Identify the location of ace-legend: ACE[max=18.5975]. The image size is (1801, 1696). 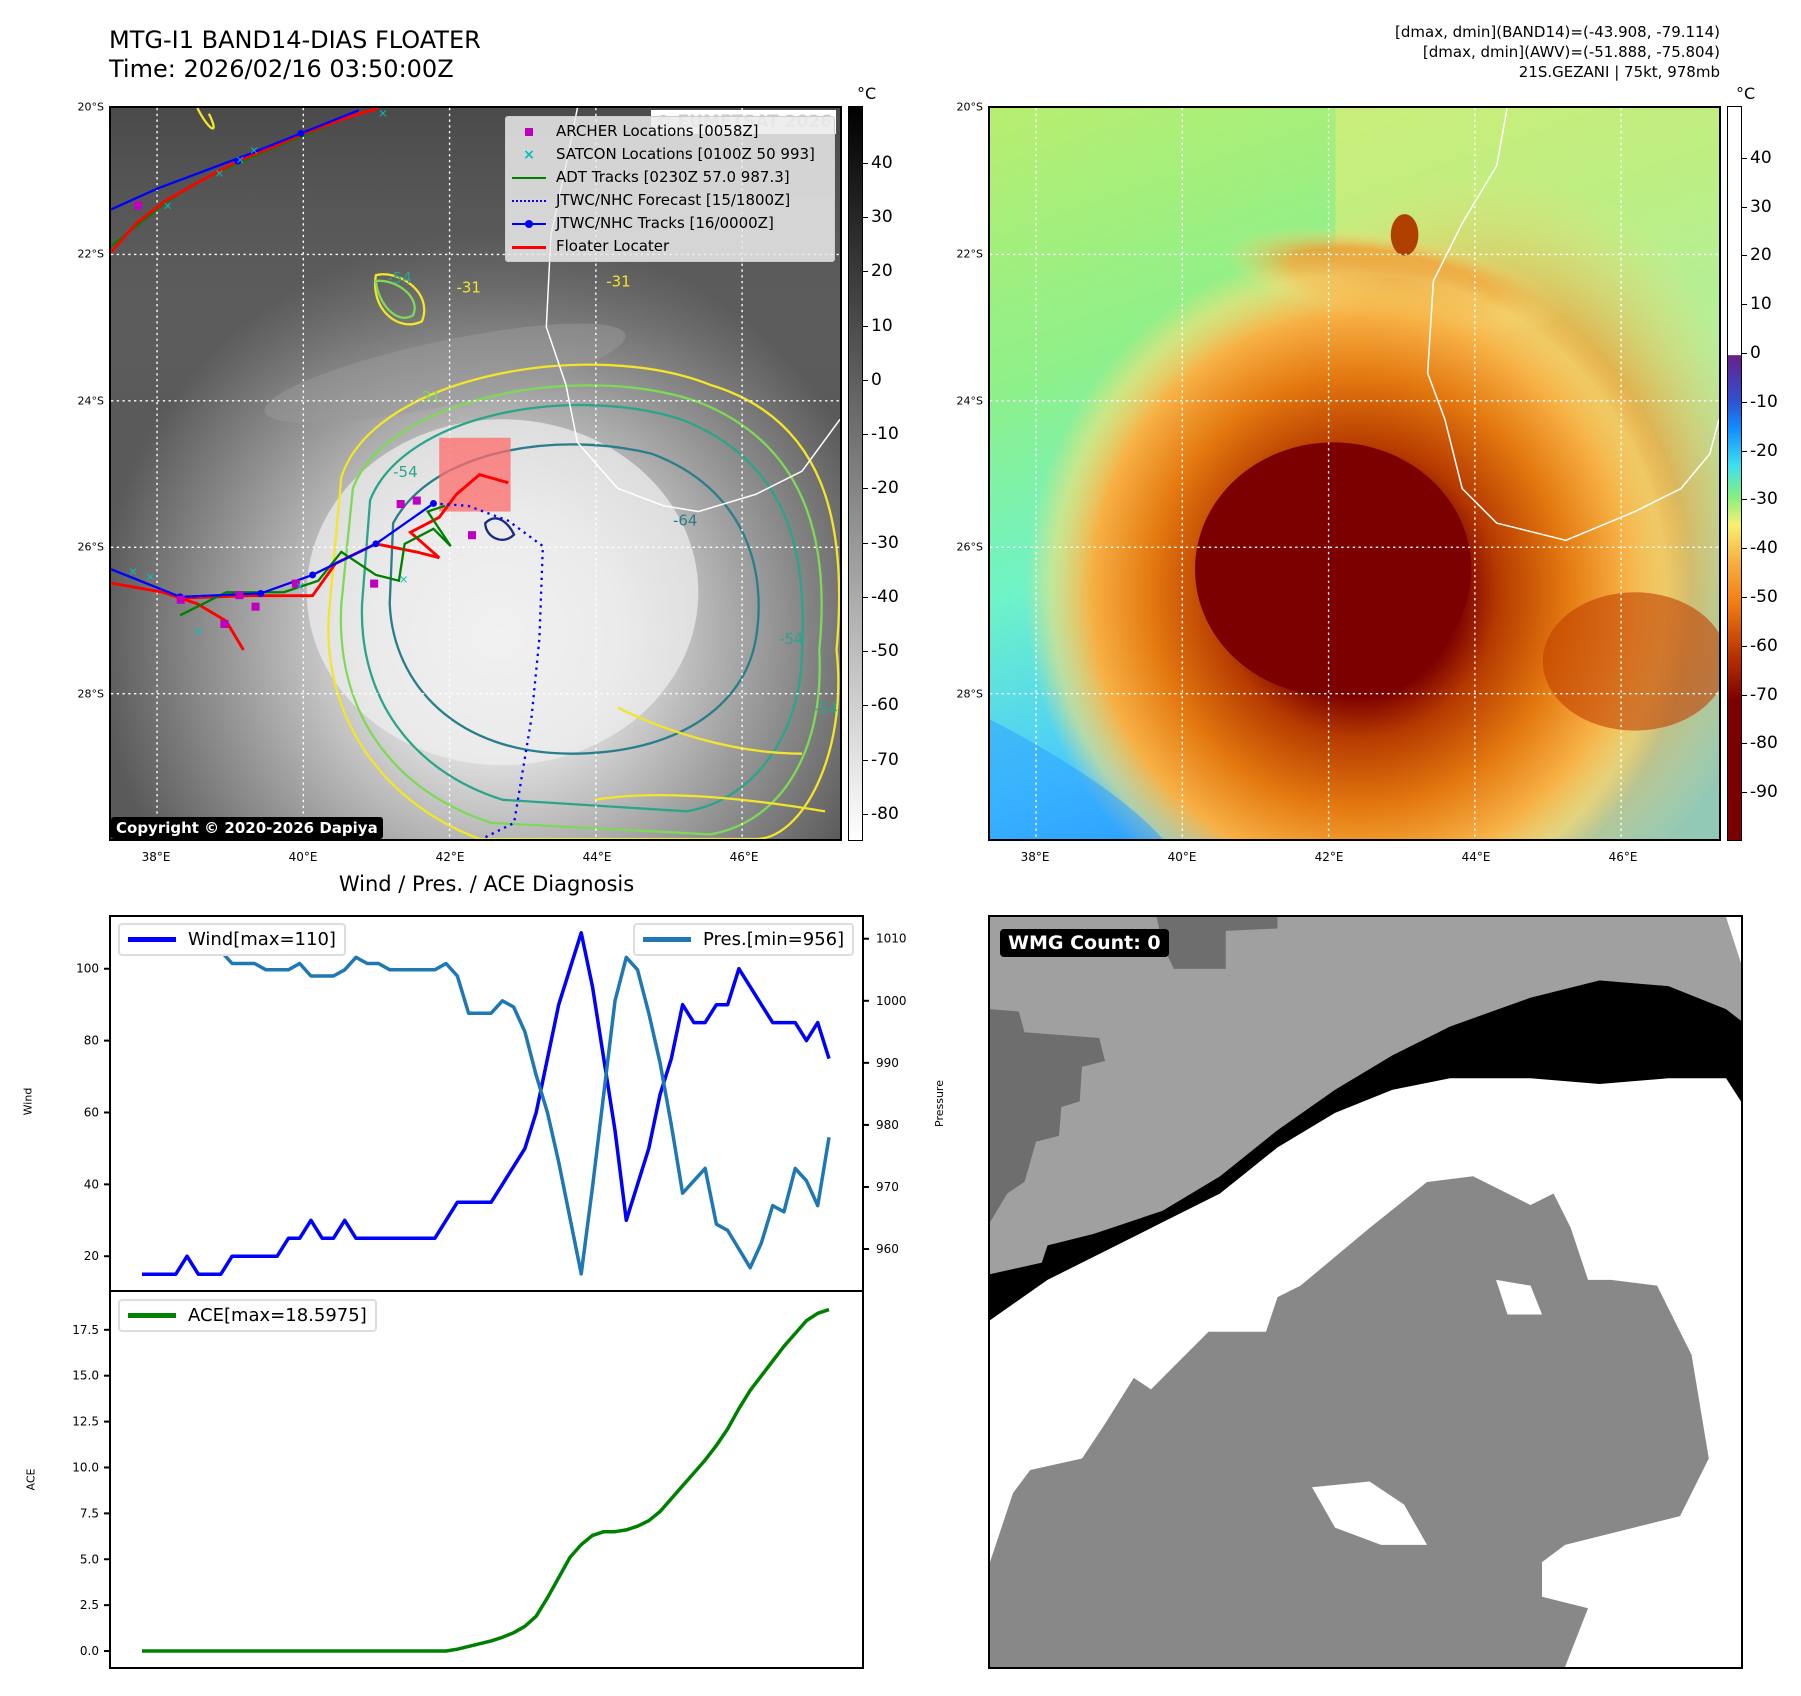
(247, 1315).